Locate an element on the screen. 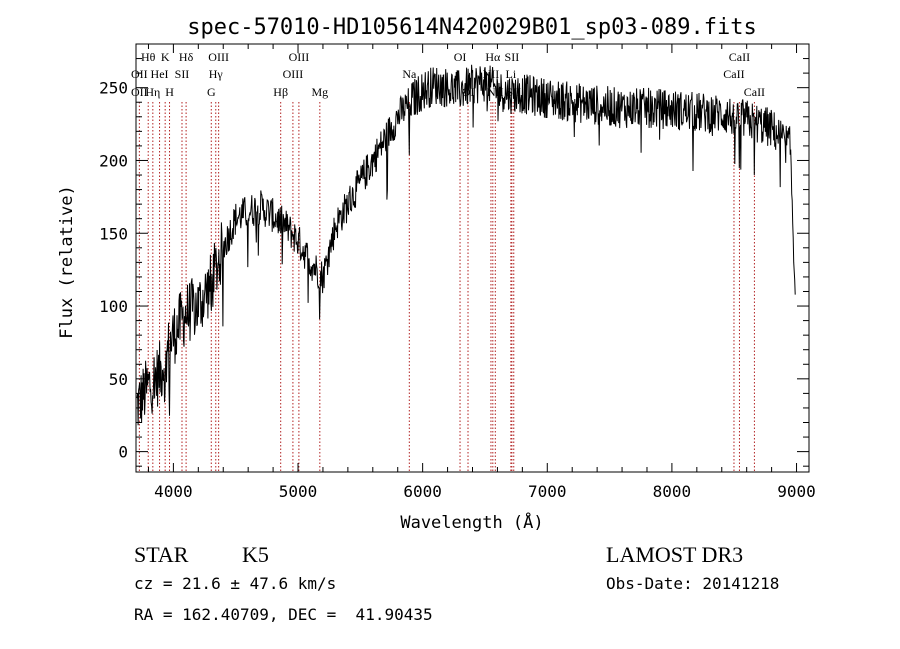 The width and height of the screenshot is (900, 649). spectral-line-label: OI is located at coordinates (460, 57).